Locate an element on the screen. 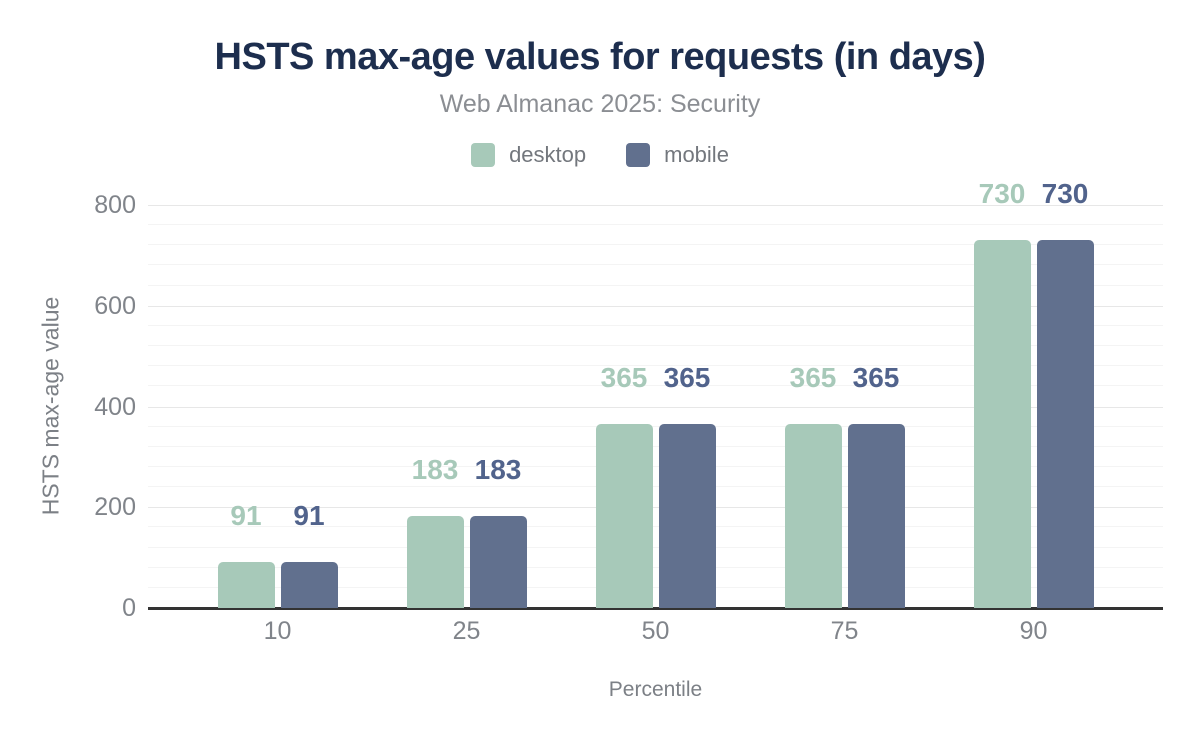 This screenshot has height=742, width=1200. y-tick-label: 800 is located at coordinates (115, 205).